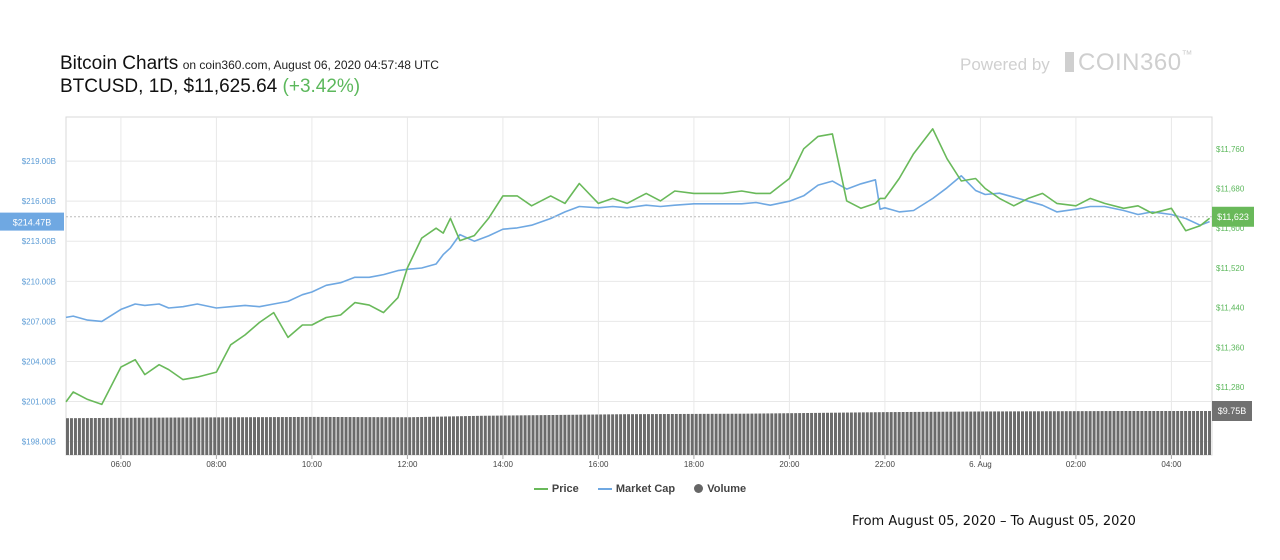 The height and width of the screenshot is (560, 1280). What do you see at coordinates (32, 223) in the screenshot?
I see `current-market-cap-label: $214.47B` at bounding box center [32, 223].